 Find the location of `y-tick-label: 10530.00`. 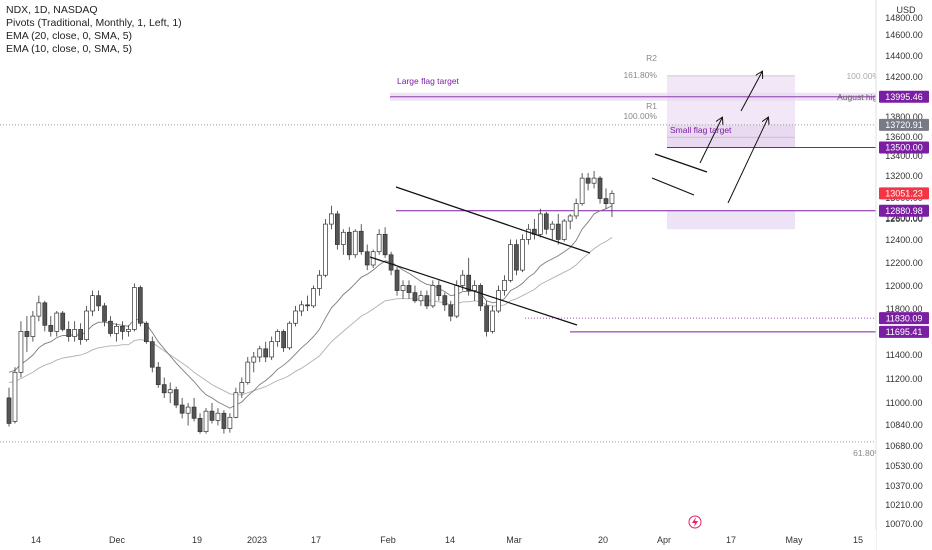

y-tick-label: 10530.00 is located at coordinates (904, 466).